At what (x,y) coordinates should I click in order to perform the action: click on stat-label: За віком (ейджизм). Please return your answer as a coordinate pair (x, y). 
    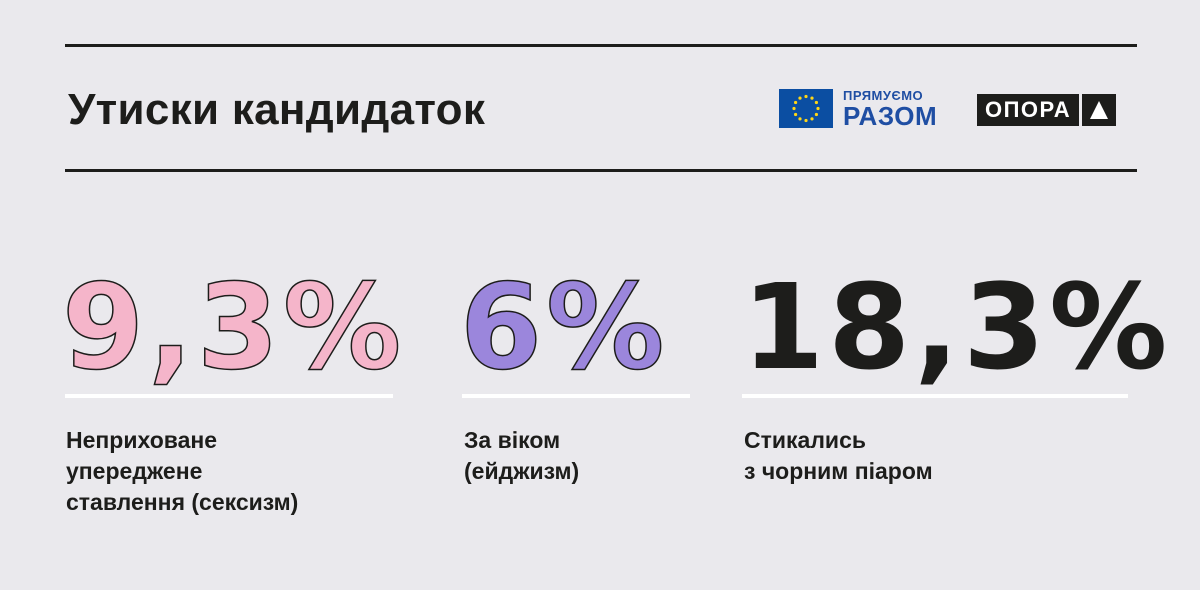
    Looking at the image, I should click on (522, 455).